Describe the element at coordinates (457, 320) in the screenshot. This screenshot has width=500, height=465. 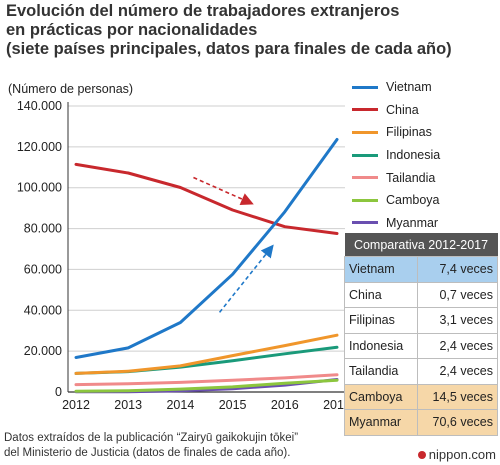
I see `comparison-value: 3,1 veces` at that location.